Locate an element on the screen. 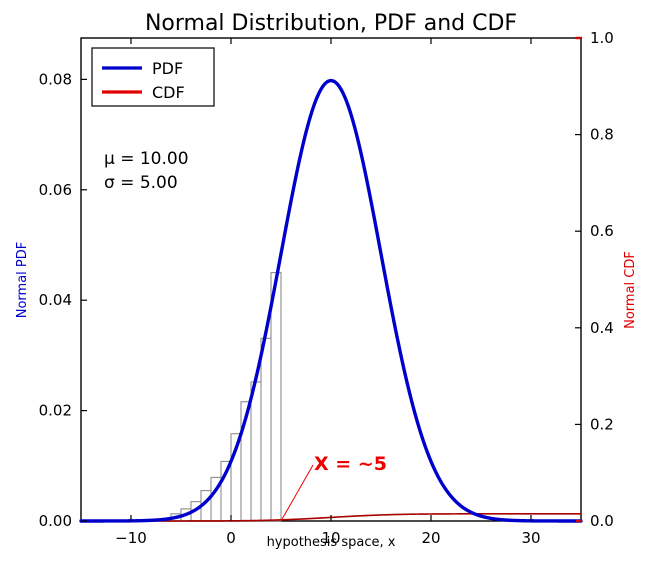  legend: PDF CDF is located at coordinates (153, 77).